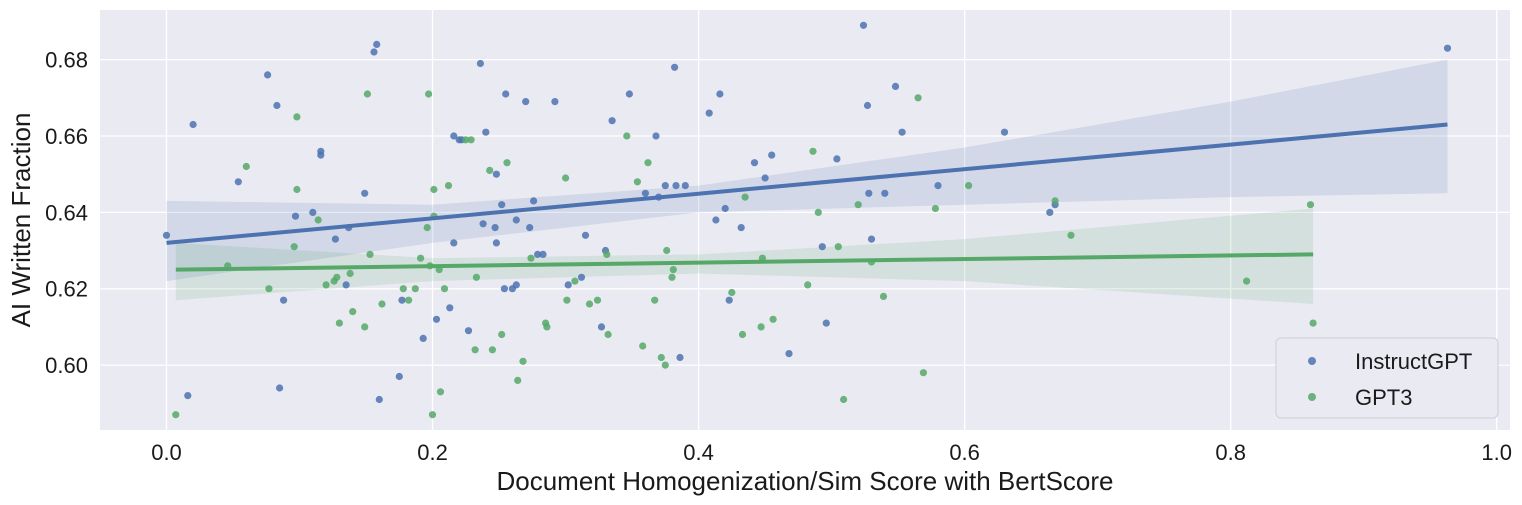 The height and width of the screenshot is (505, 1522). What do you see at coordinates (964, 452) in the screenshot?
I see `x-tick-label: 0.6` at bounding box center [964, 452].